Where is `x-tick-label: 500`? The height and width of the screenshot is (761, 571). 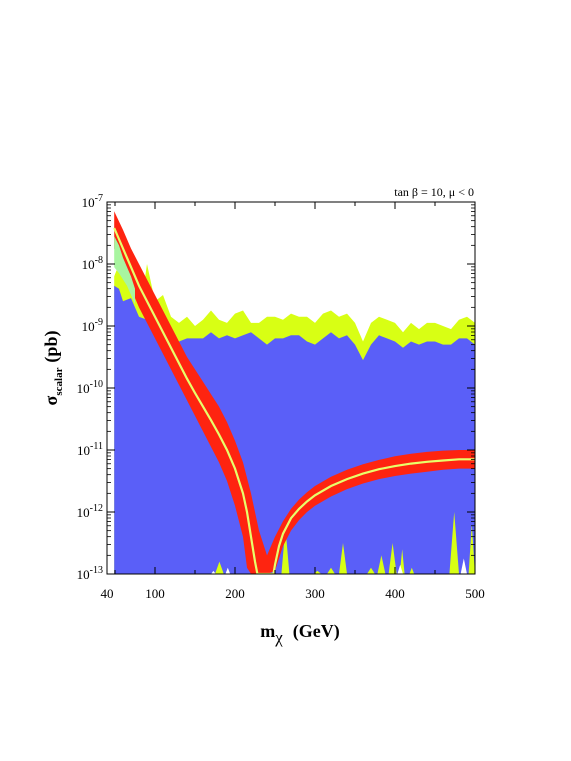
x-tick-label: 500 is located at coordinates (475, 593).